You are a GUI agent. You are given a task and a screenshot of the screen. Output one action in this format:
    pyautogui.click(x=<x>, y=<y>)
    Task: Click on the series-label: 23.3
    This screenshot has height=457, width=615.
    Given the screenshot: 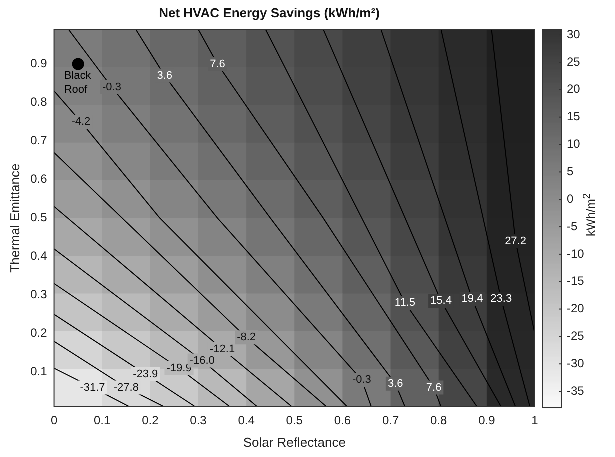 What is the action you would take?
    pyautogui.click(x=501, y=299)
    